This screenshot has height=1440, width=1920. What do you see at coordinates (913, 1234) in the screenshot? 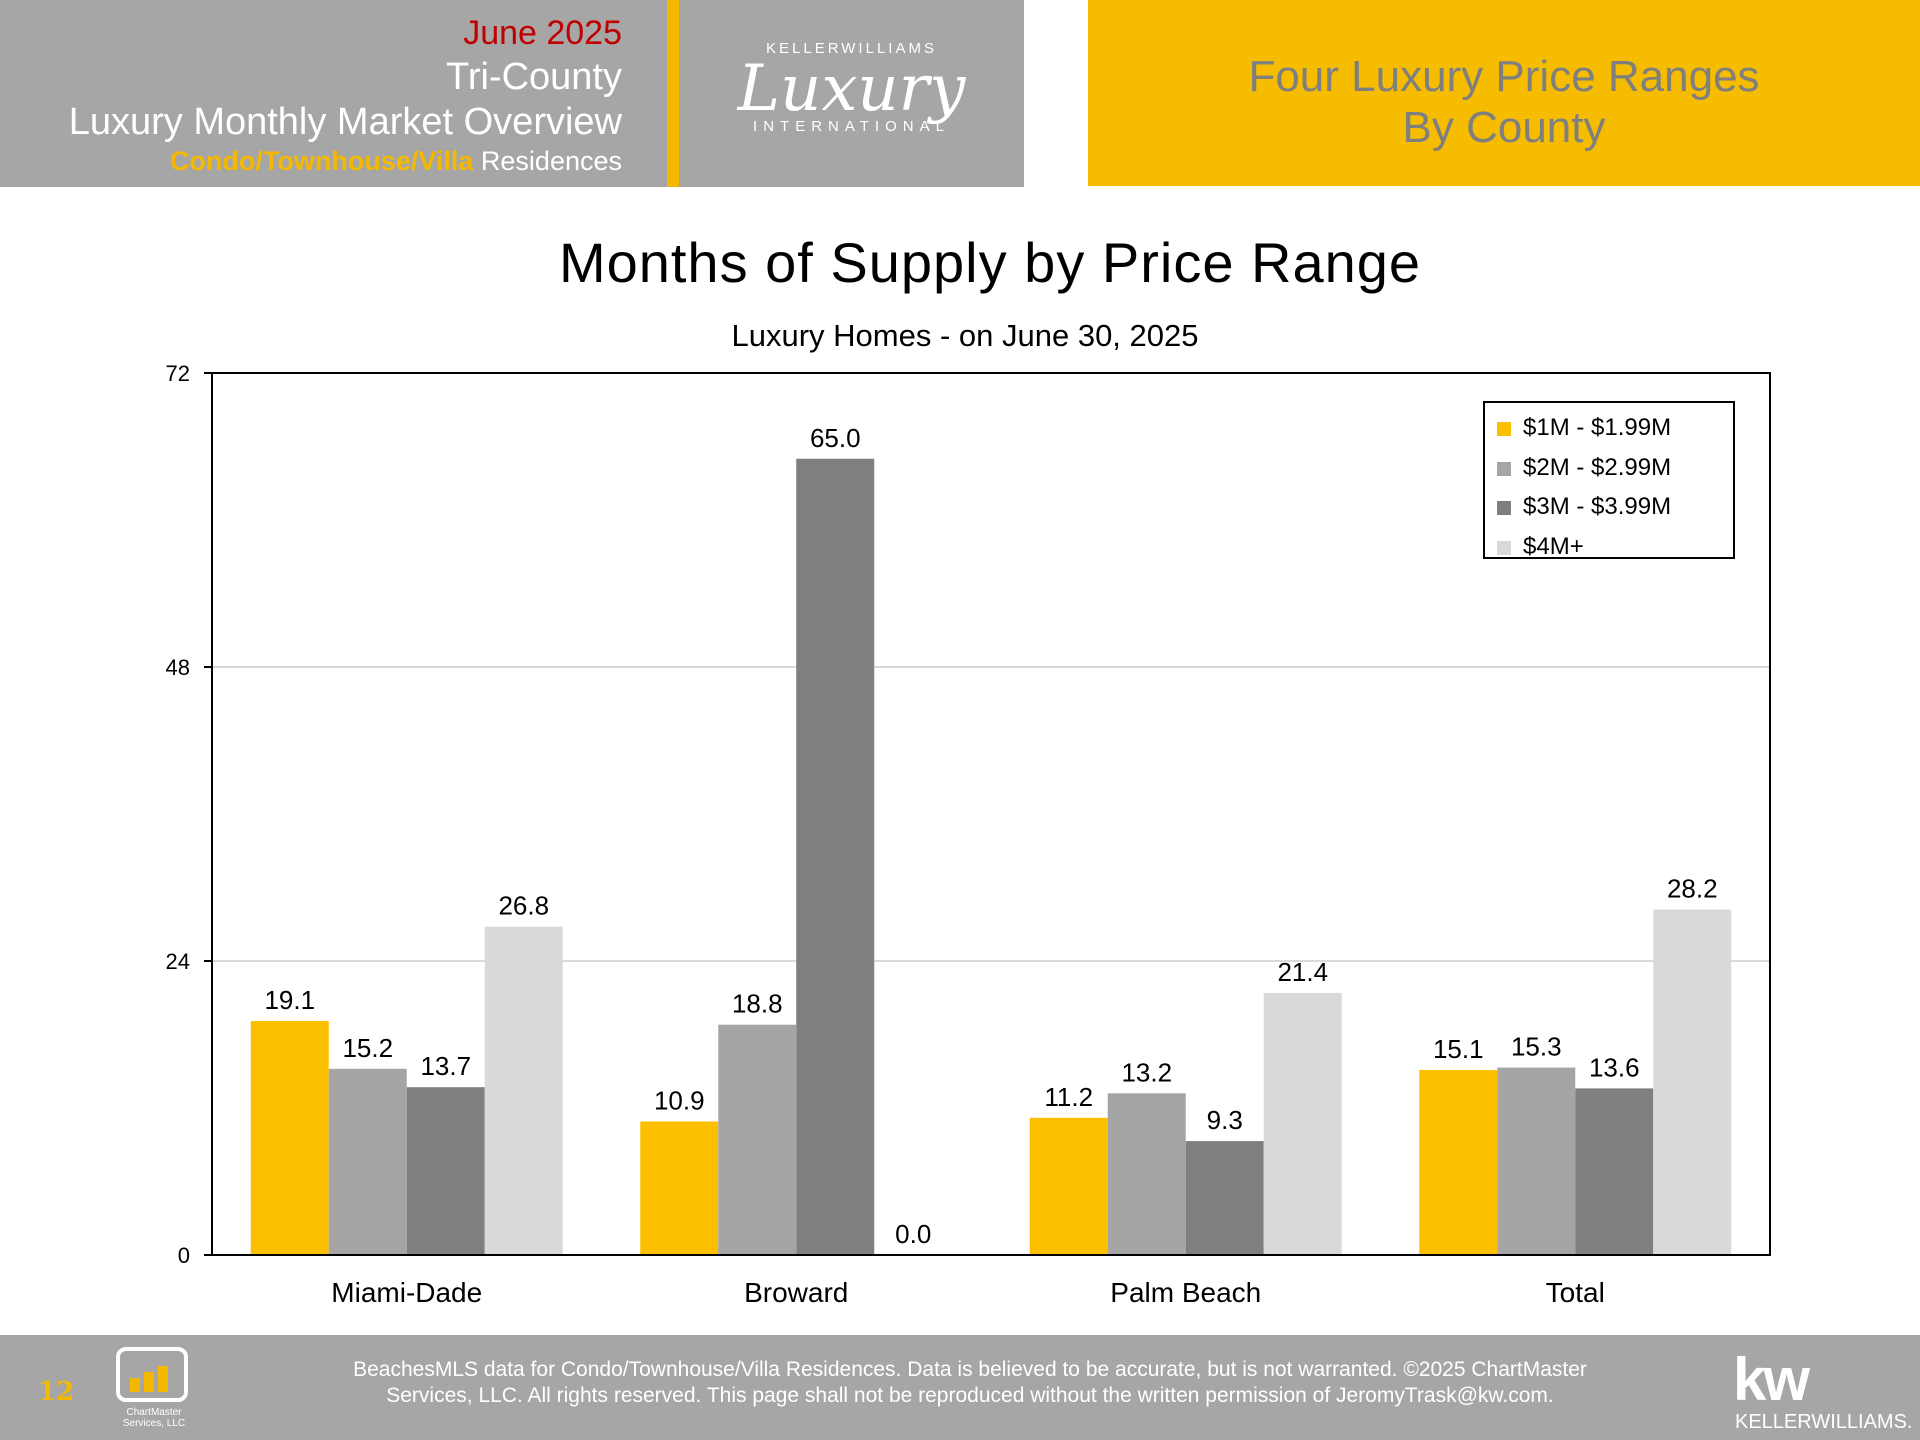
I see `data-label: 0.0` at bounding box center [913, 1234].